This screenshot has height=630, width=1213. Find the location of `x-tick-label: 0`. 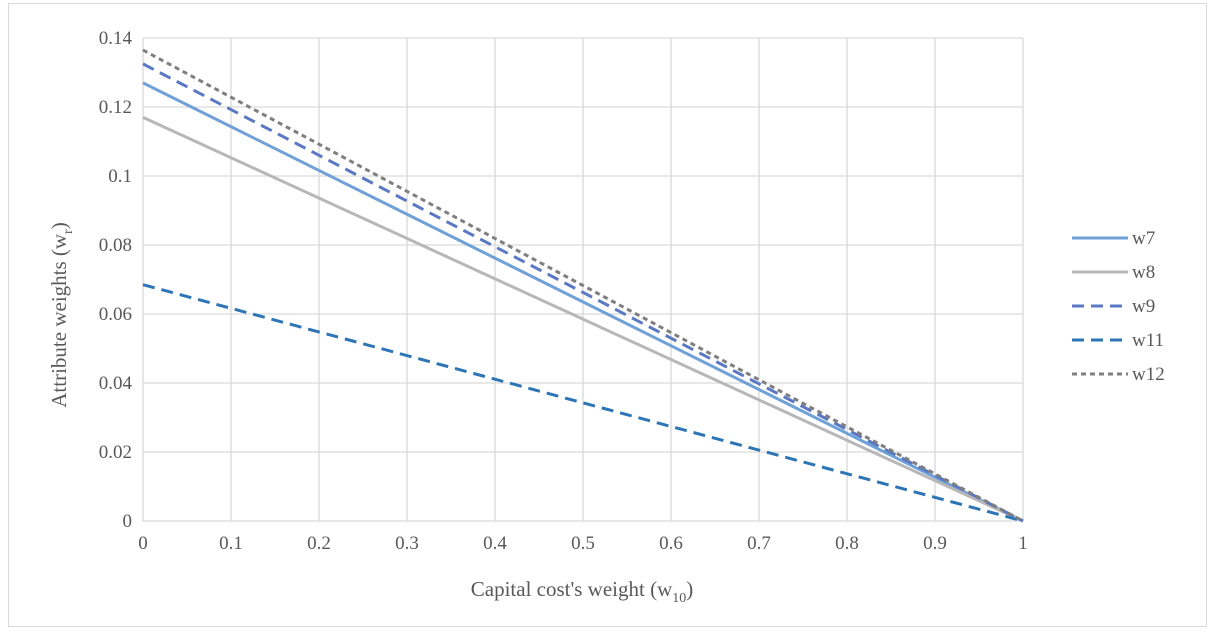

x-tick-label: 0 is located at coordinates (143, 543).